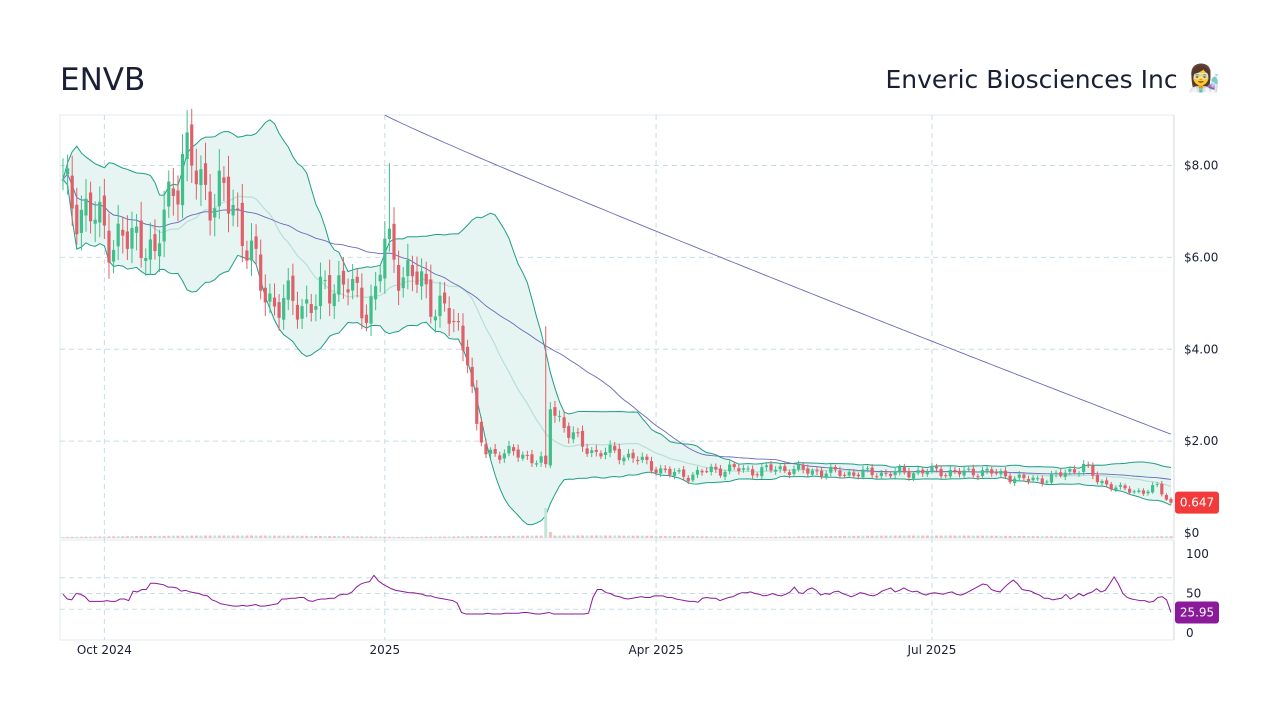 The image size is (1280, 720). What do you see at coordinates (1193, 594) in the screenshot?
I see `rsi-tick-label: 50` at bounding box center [1193, 594].